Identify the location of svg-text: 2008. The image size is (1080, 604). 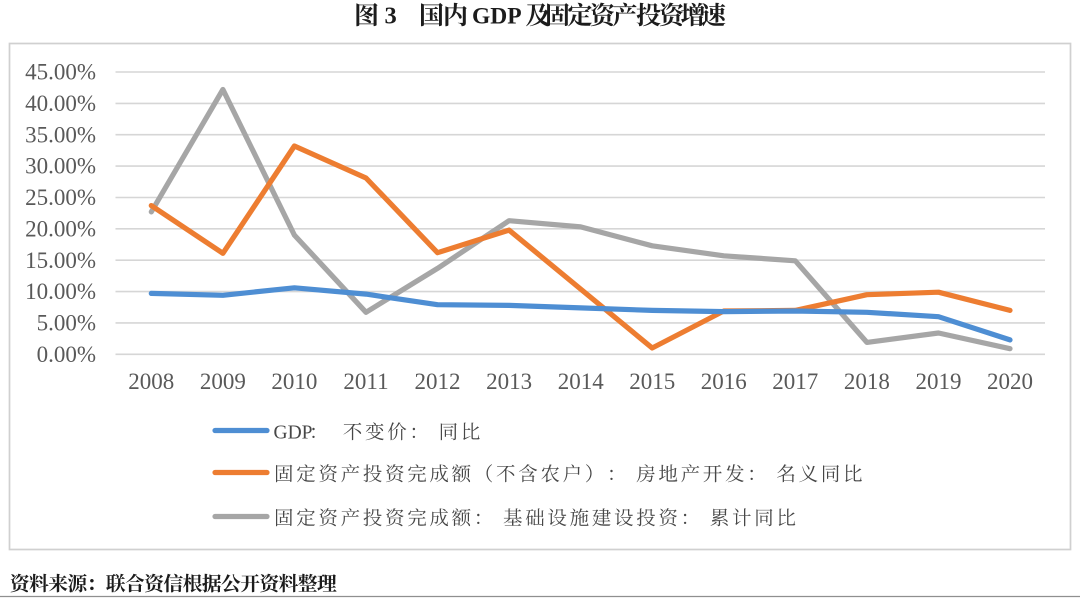
(151, 381).